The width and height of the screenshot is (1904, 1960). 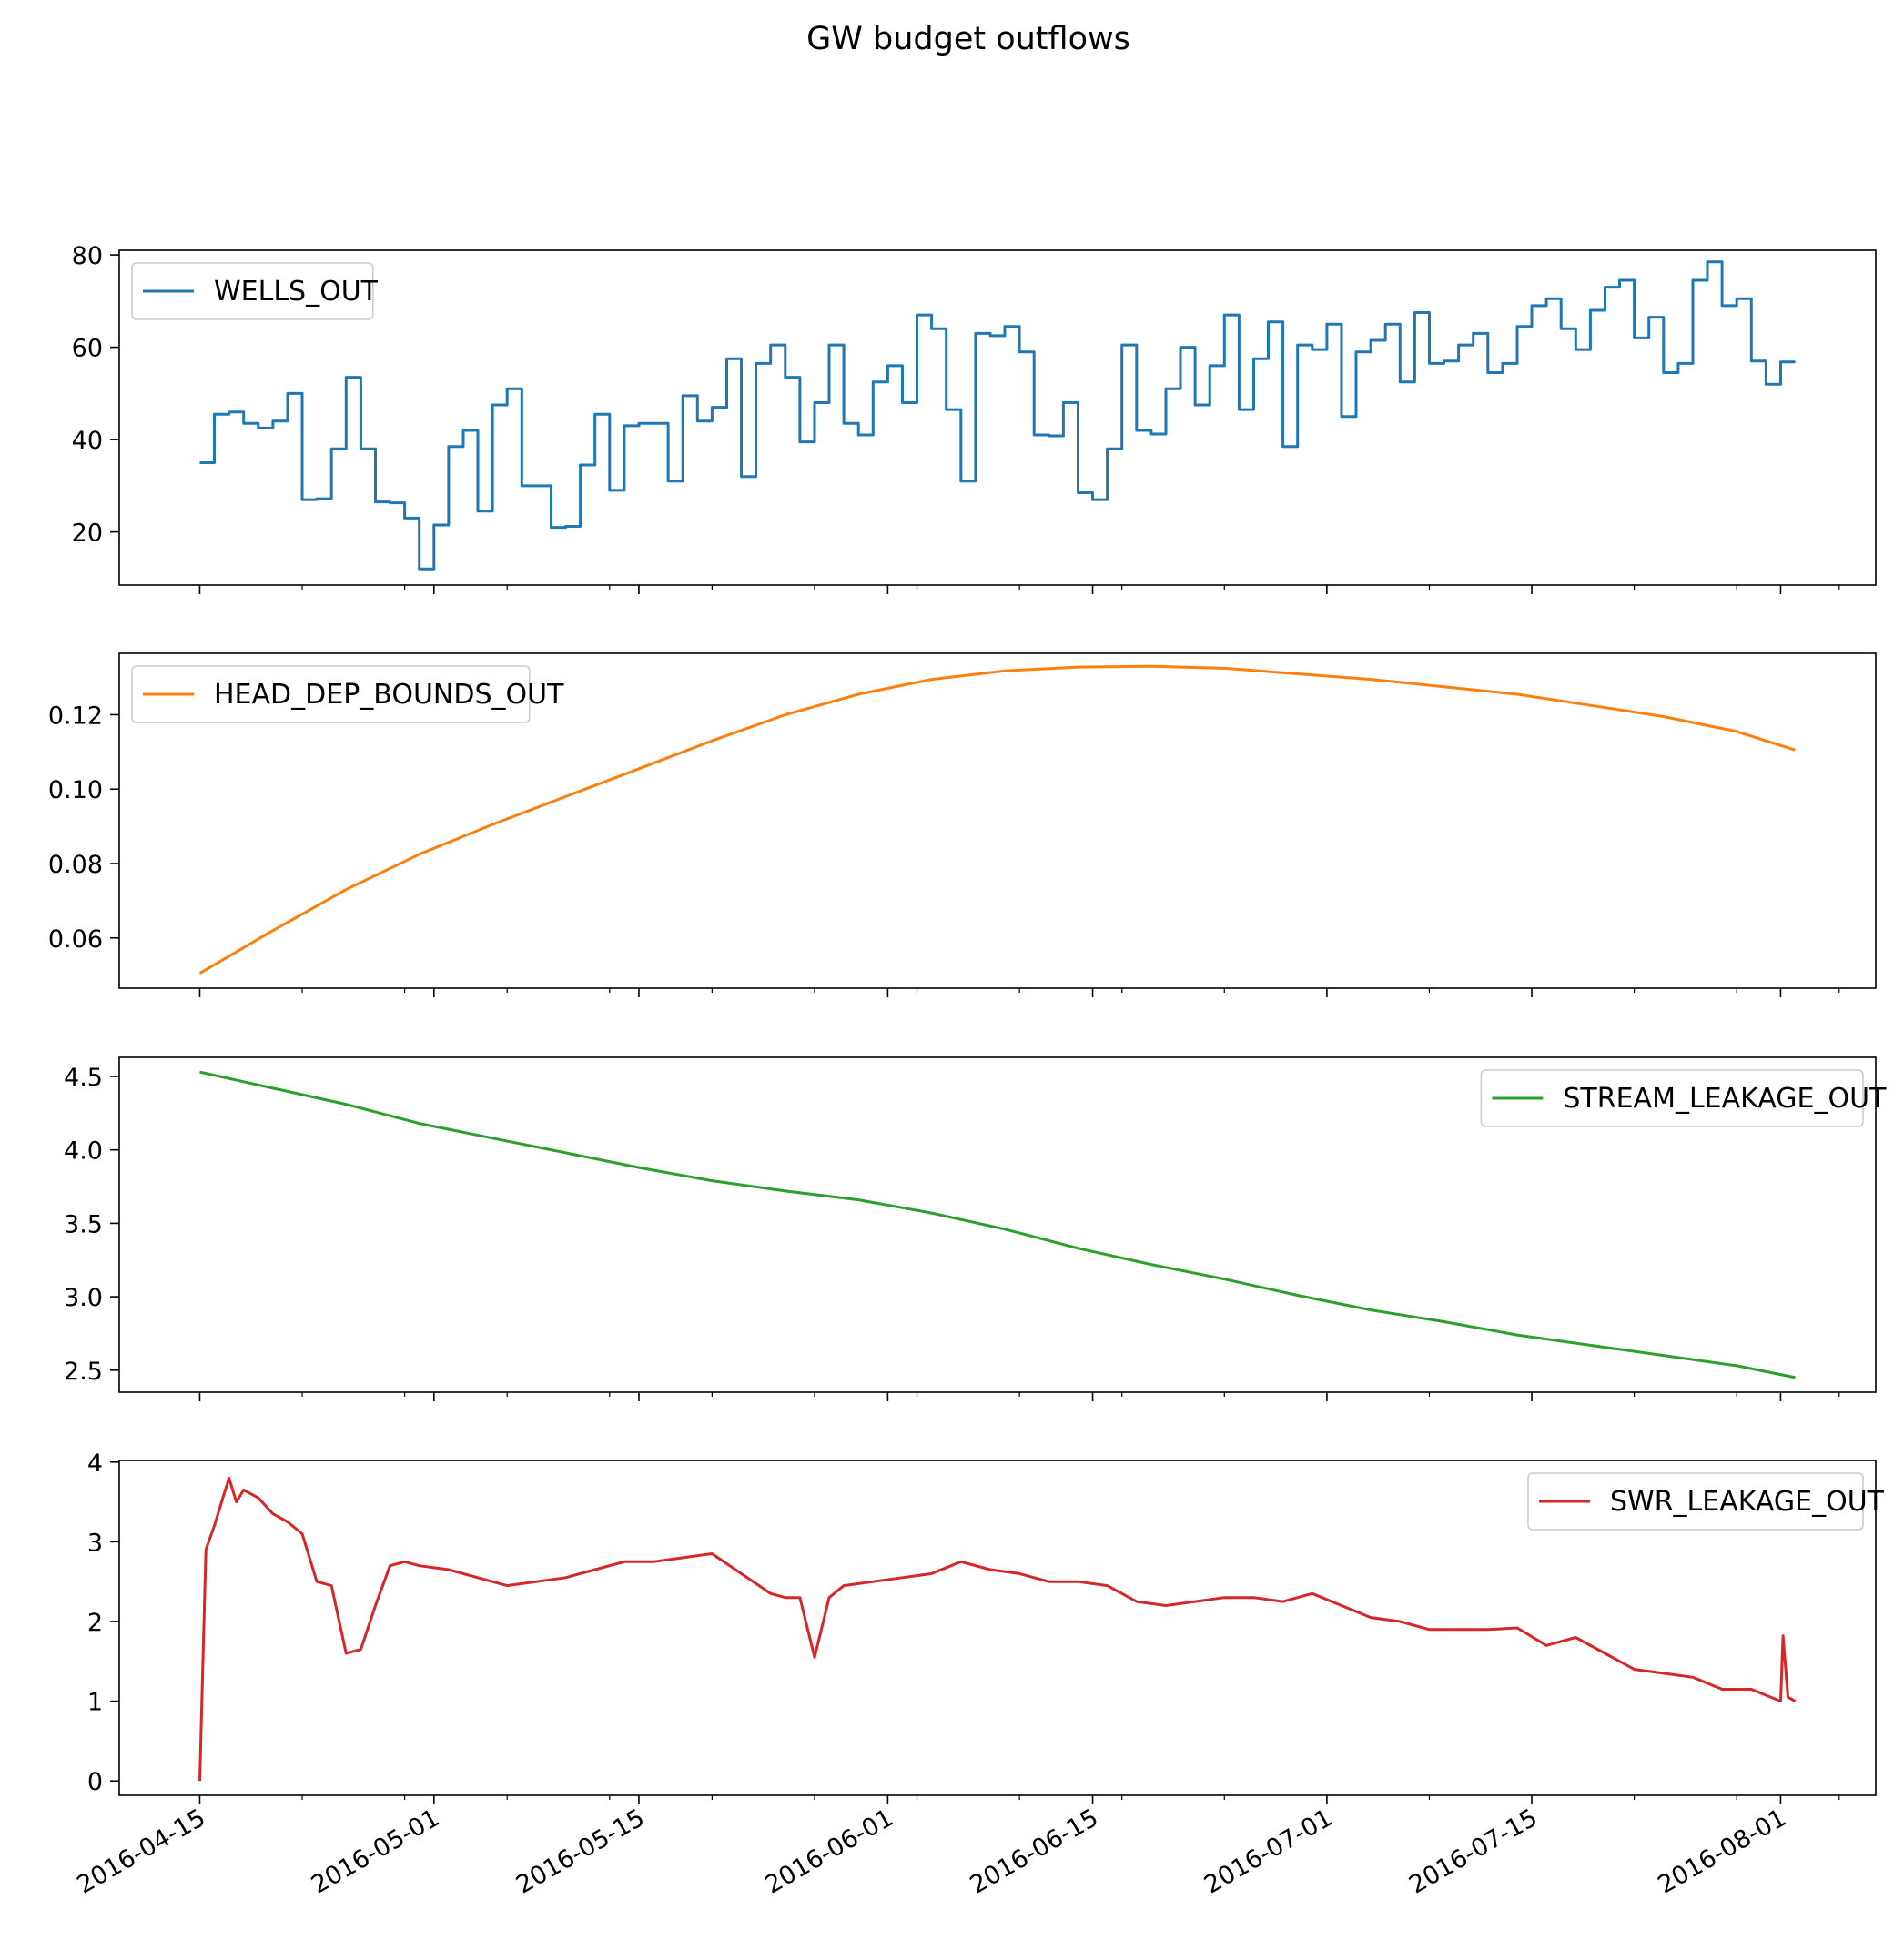 I want to click on y-tick-label: 0, so click(x=95, y=1782).